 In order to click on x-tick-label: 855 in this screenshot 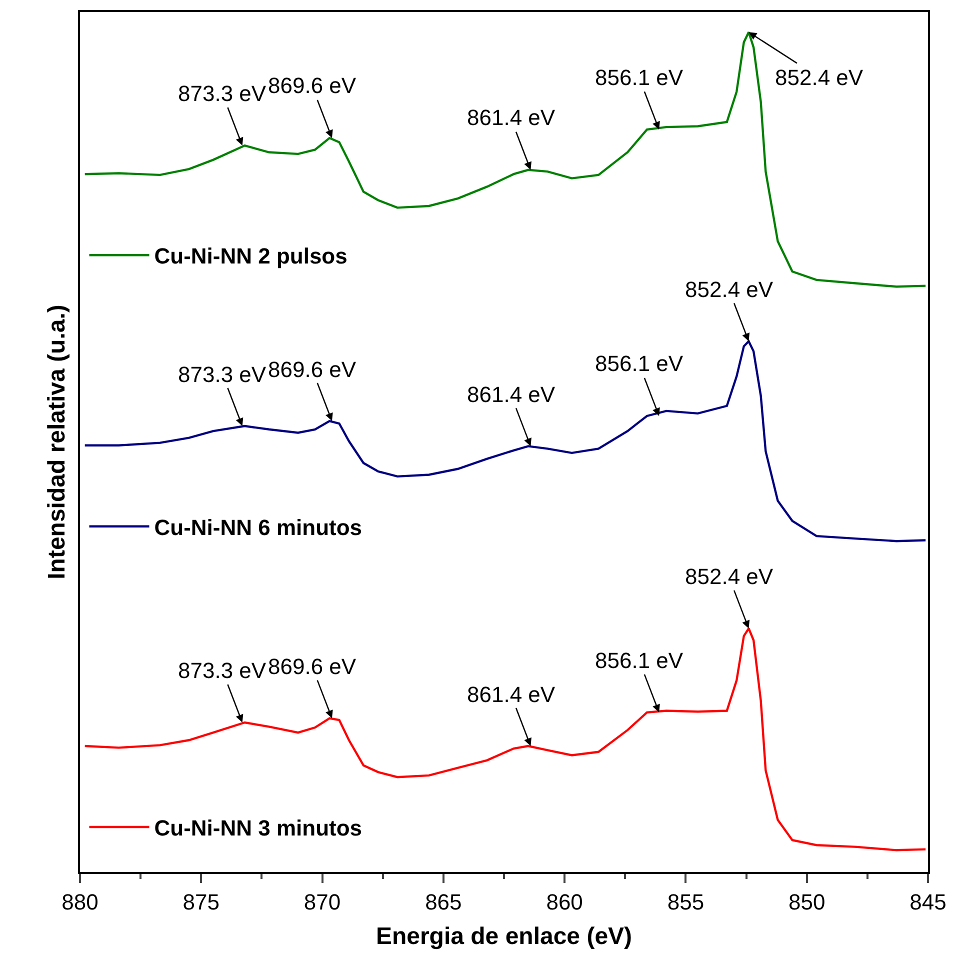, I will do `click(685, 901)`.